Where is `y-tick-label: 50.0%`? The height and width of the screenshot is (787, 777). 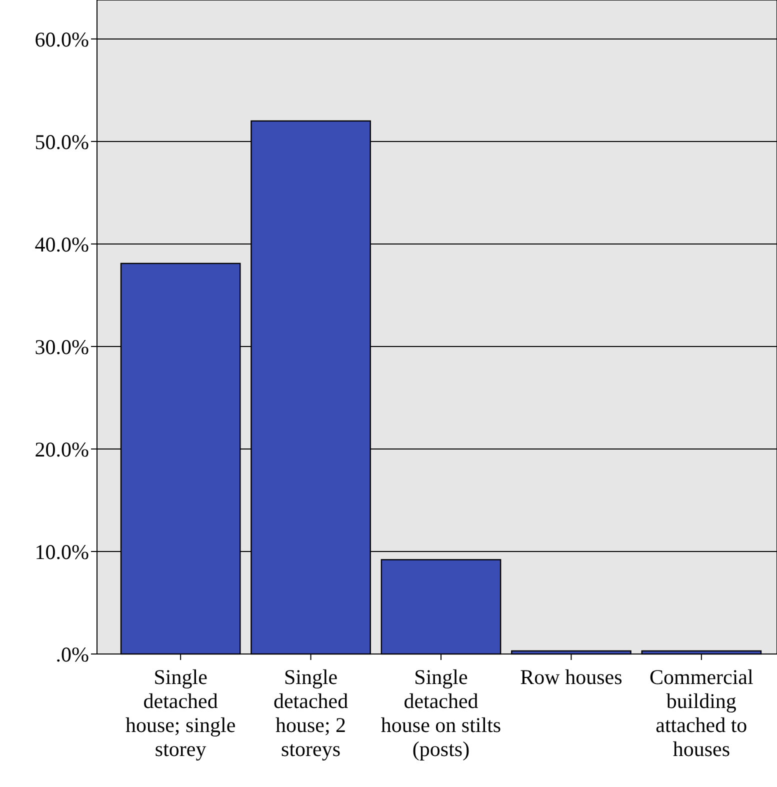 y-tick-label: 50.0% is located at coordinates (61, 142).